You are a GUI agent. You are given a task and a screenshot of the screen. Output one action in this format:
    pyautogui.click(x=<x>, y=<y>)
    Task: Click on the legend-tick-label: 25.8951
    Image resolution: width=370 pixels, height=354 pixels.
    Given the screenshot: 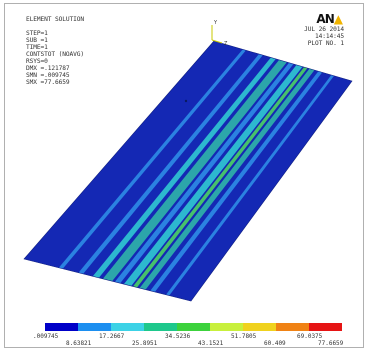 What is the action you would take?
    pyautogui.click(x=145, y=343)
    